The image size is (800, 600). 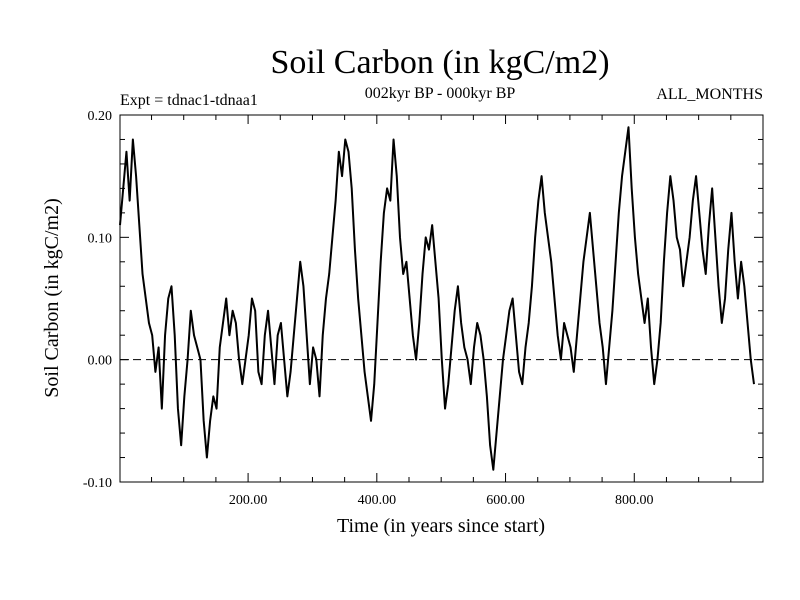 What do you see at coordinates (439, 62) in the screenshot?
I see `chart-title: Soil Carbon (in kgC/m2)` at bounding box center [439, 62].